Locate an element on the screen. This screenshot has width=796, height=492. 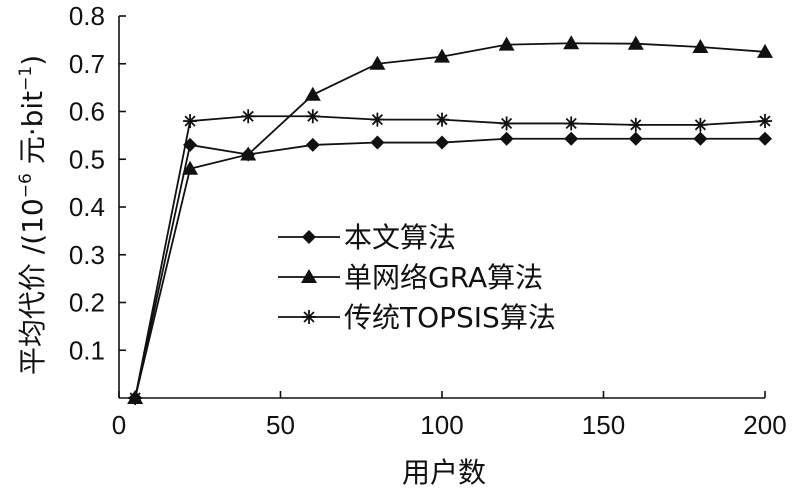
x-tick-label: 100 is located at coordinates (441, 425).